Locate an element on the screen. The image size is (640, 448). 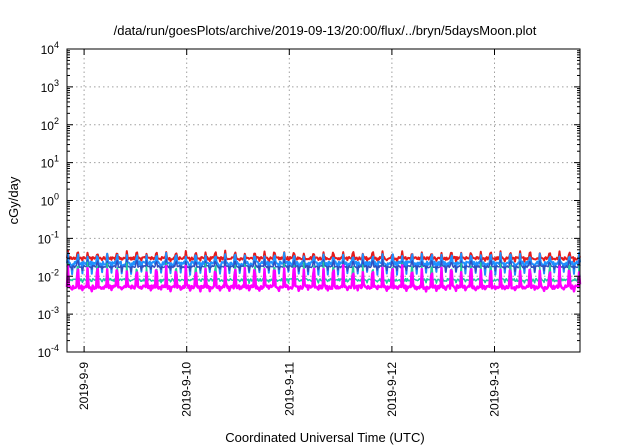
x-tick-label: 2019-9-11 is located at coordinates (289, 389).